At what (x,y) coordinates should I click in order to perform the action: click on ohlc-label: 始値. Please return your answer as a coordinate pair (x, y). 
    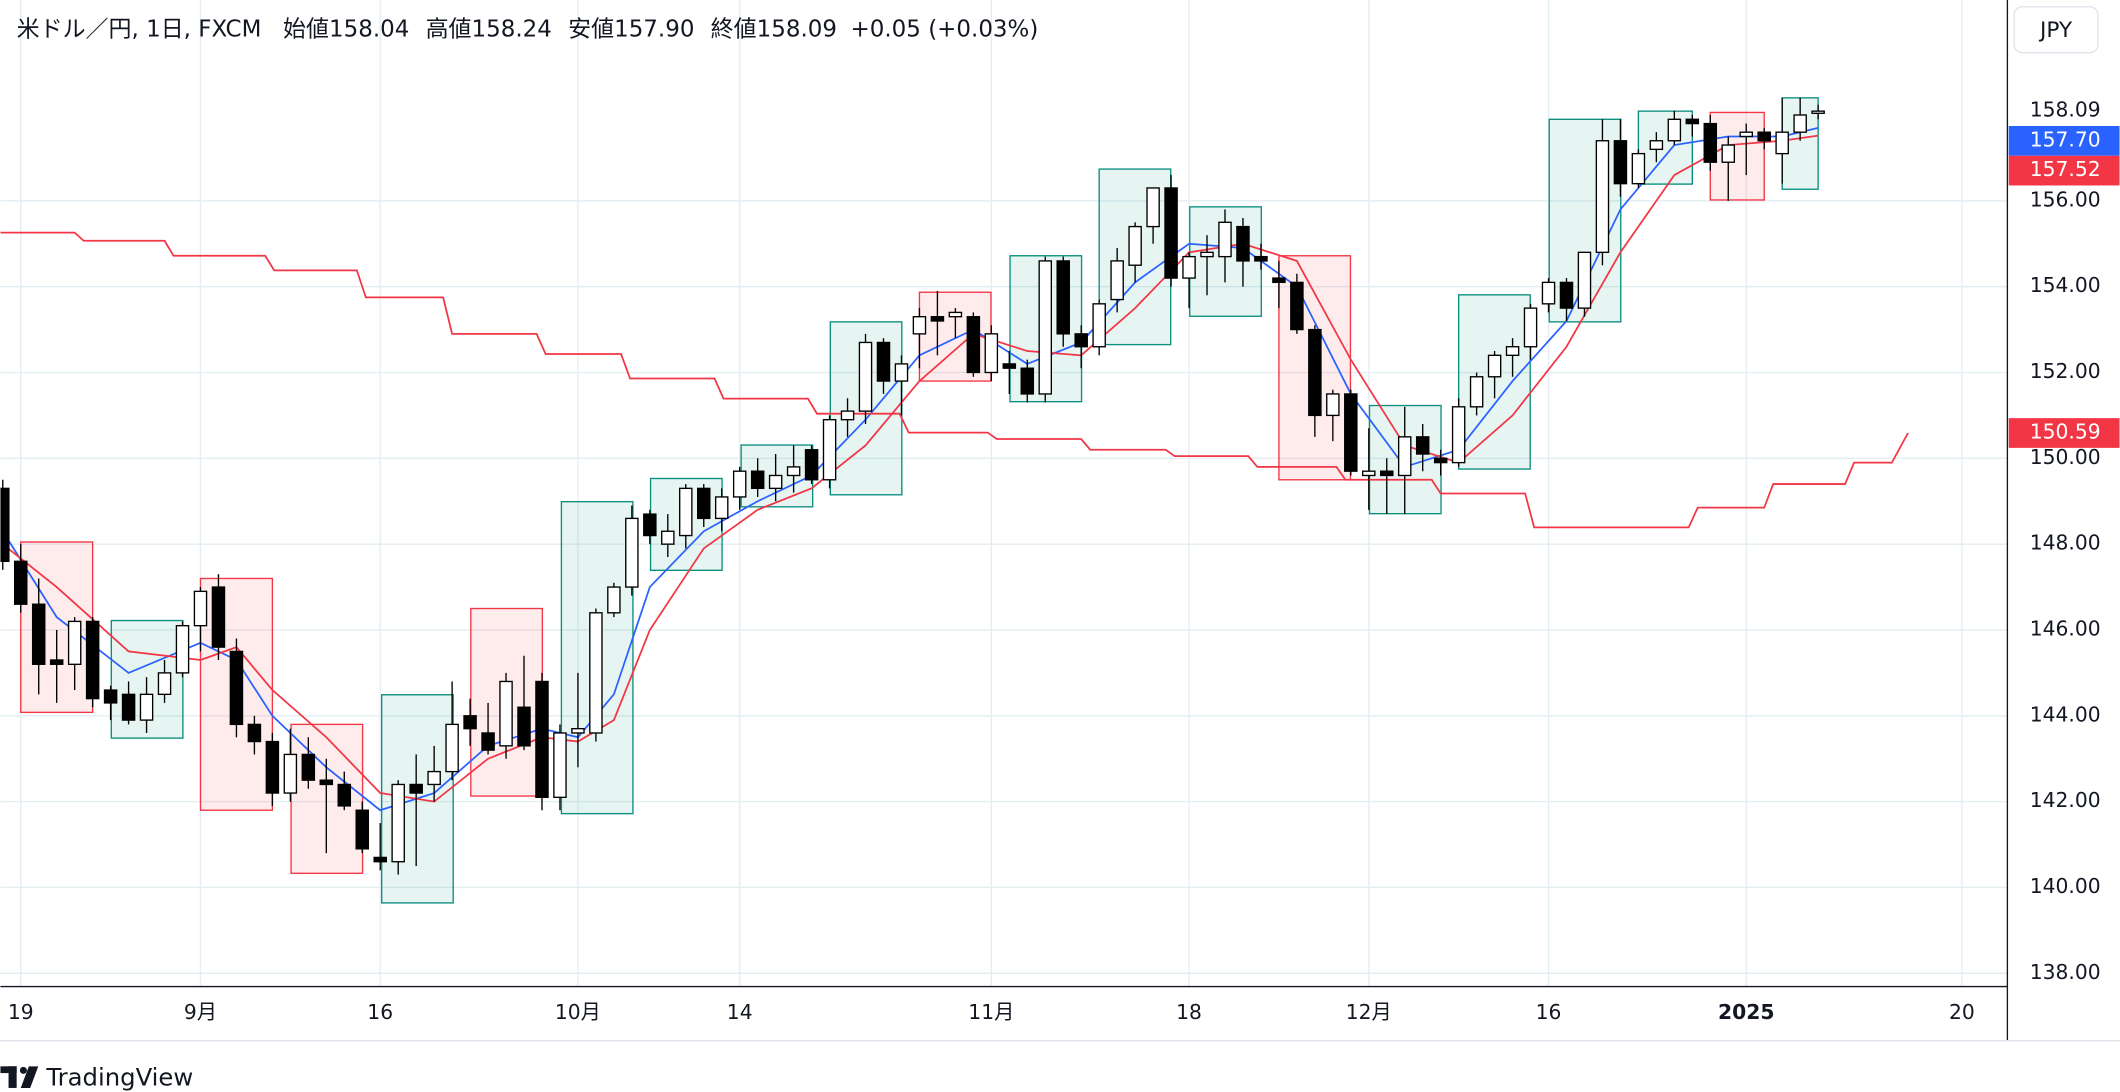
    Looking at the image, I should click on (306, 29).